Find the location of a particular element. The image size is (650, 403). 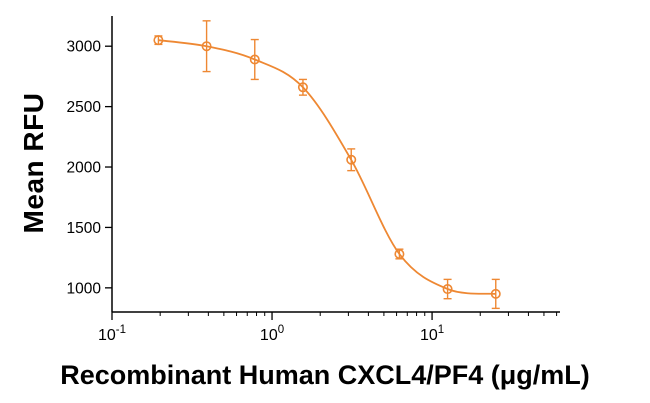

svg-text: 10⁰ is located at coordinates (272, 334).